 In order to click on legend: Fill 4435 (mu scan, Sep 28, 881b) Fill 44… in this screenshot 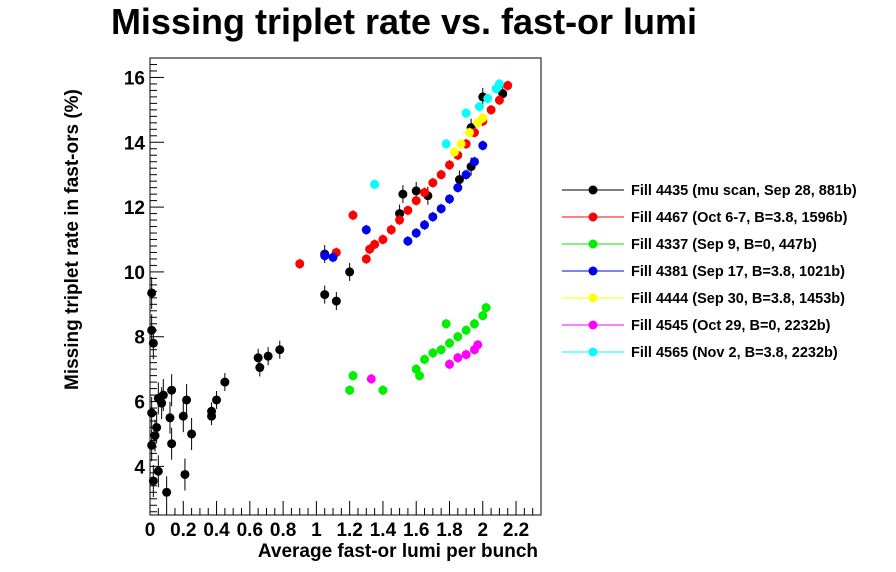, I will do `click(709, 272)`.